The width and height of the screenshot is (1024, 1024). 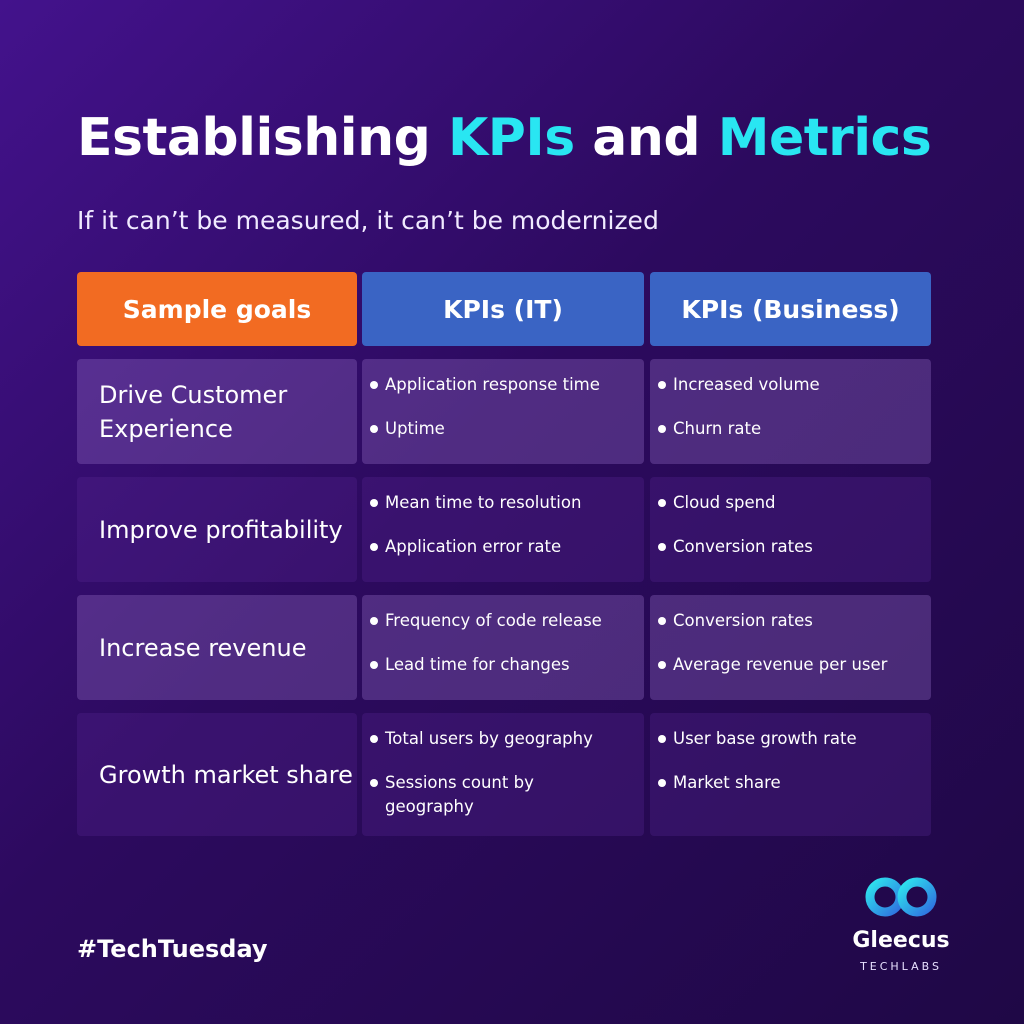 What do you see at coordinates (717, 428) in the screenshot?
I see `kpi-text: Churn rate` at bounding box center [717, 428].